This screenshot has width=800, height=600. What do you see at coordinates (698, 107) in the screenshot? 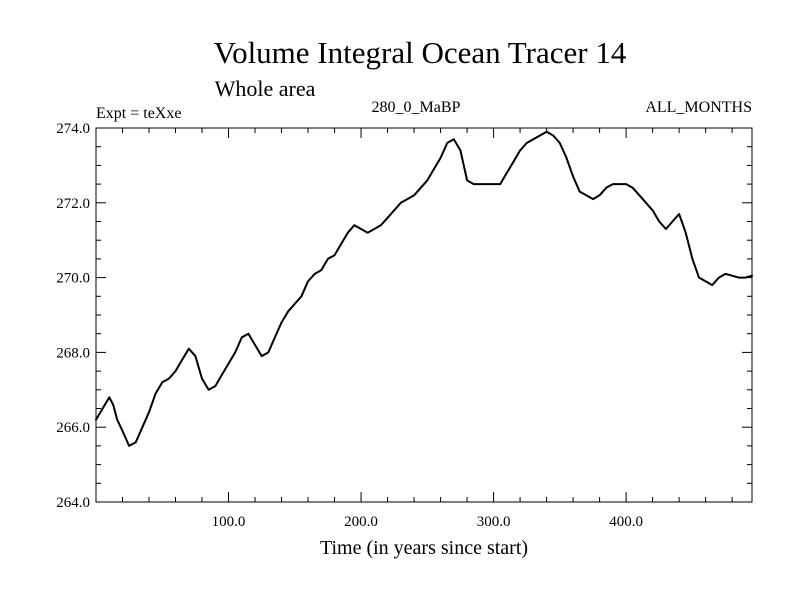
I see `months-label: ALL_MONTHS` at bounding box center [698, 107].